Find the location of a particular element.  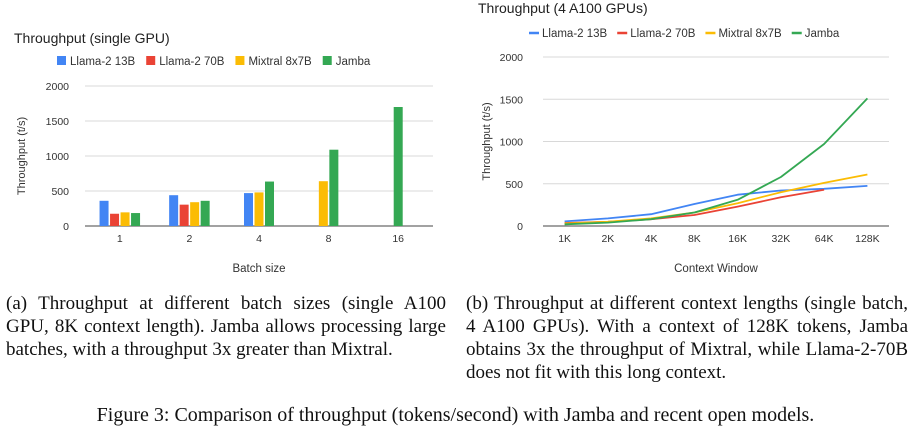

chart-a-ytick-label: 1500 is located at coordinates (58, 122).